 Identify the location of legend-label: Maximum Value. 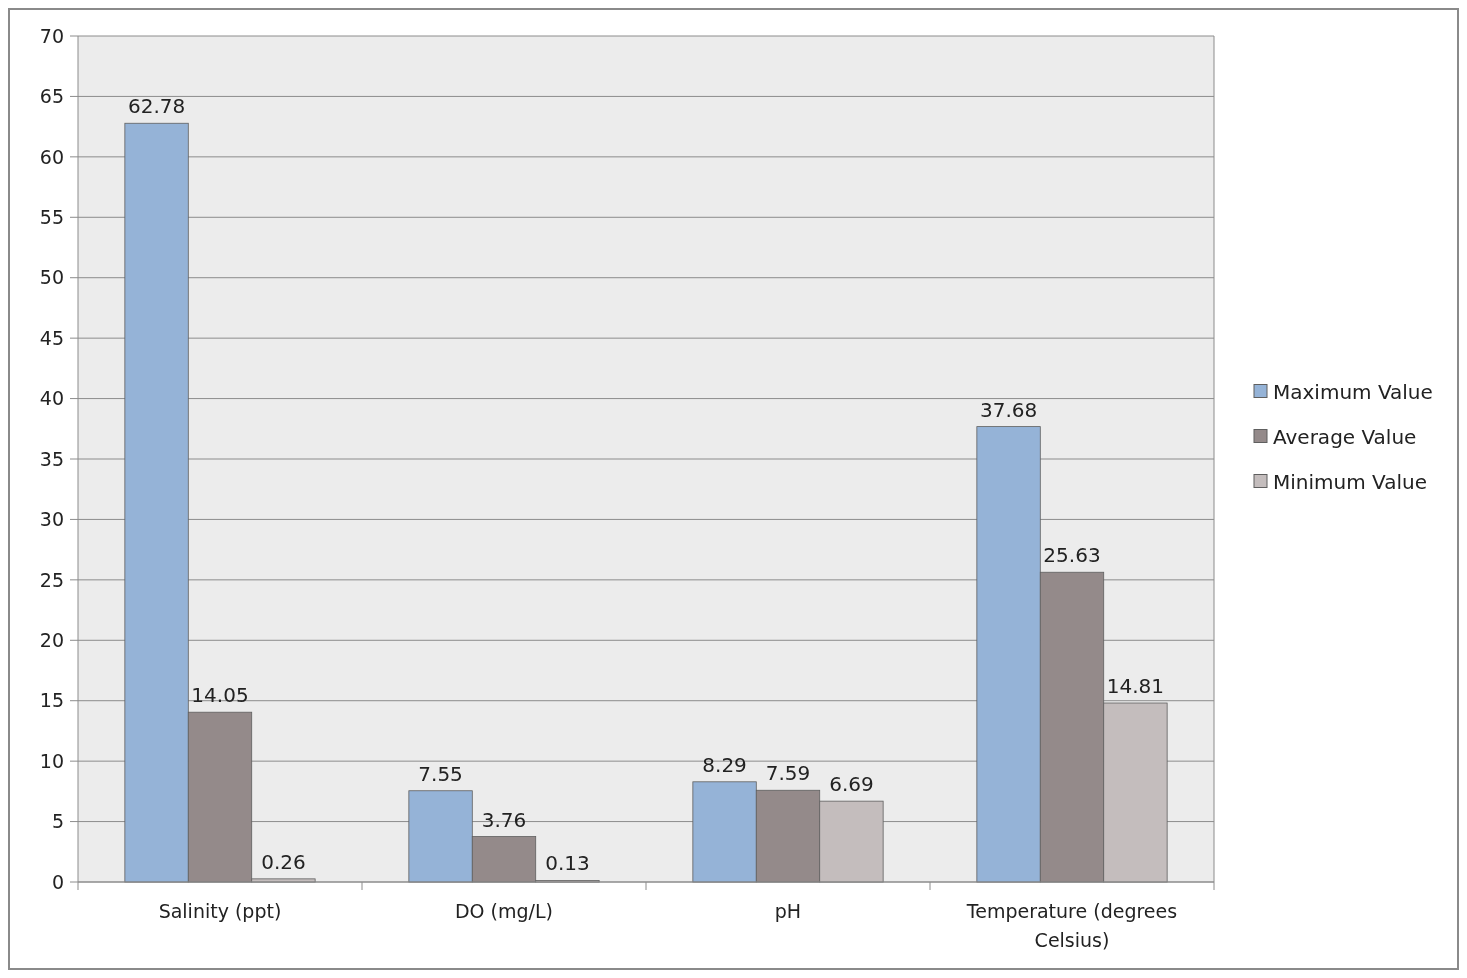
(1353, 391).